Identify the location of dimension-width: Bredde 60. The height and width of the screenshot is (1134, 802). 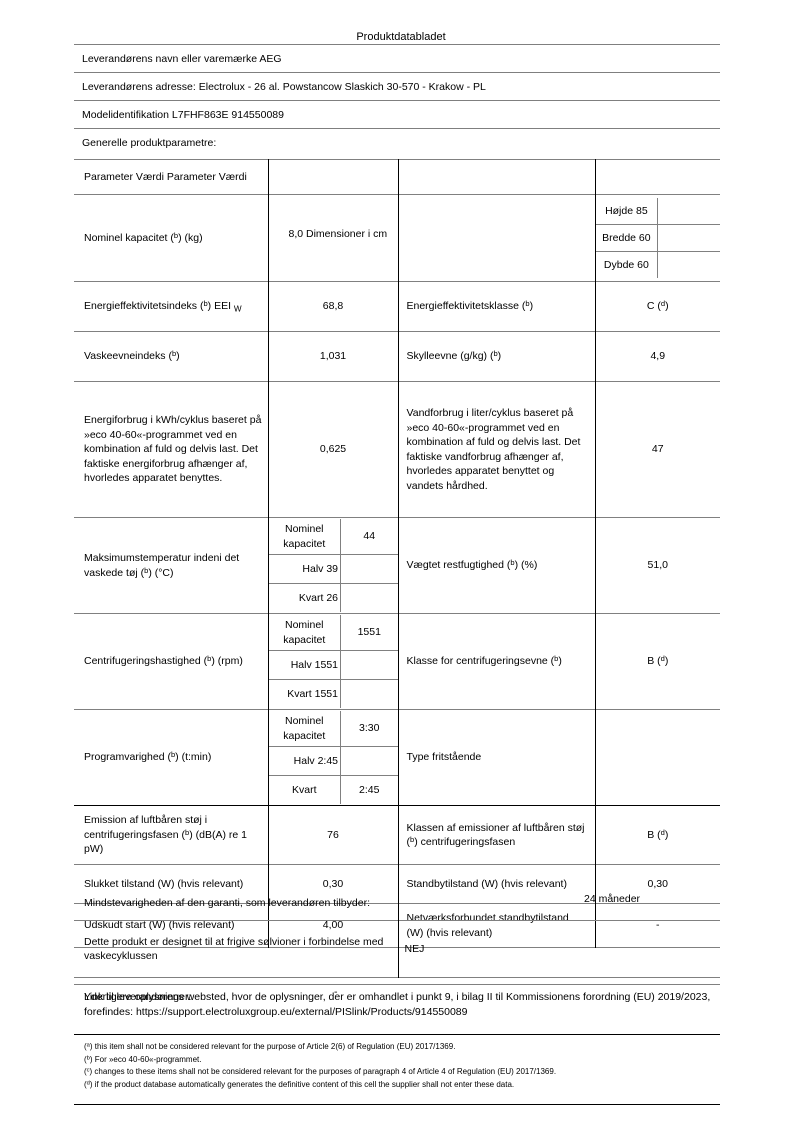
(627, 238).